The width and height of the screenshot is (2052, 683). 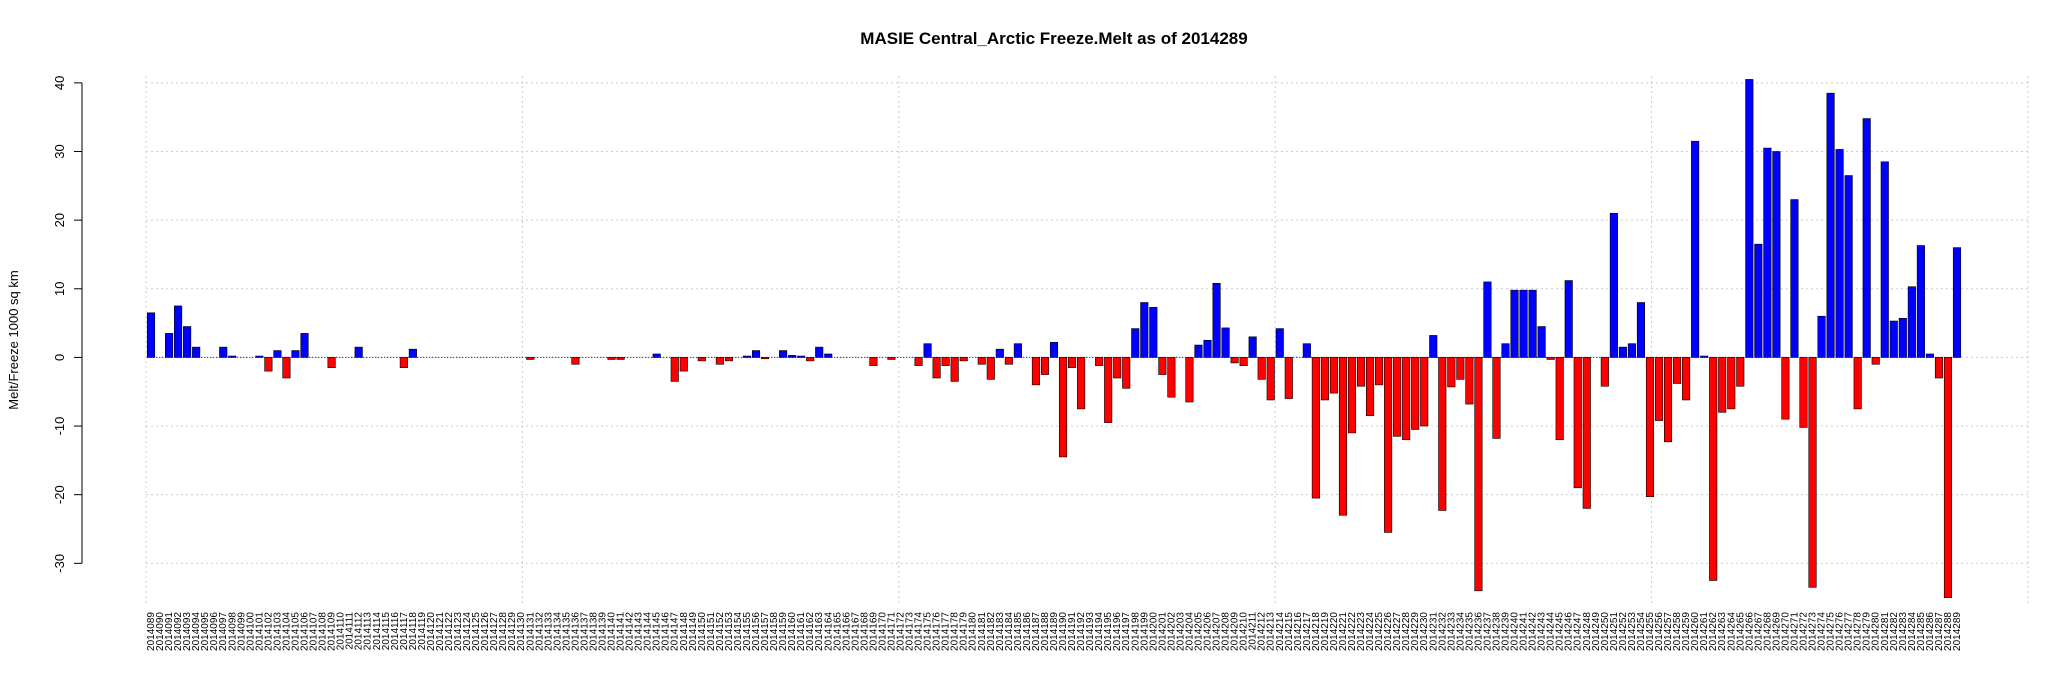 What do you see at coordinates (440, 631) in the screenshot?
I see `x-tick-label: 2014121` at bounding box center [440, 631].